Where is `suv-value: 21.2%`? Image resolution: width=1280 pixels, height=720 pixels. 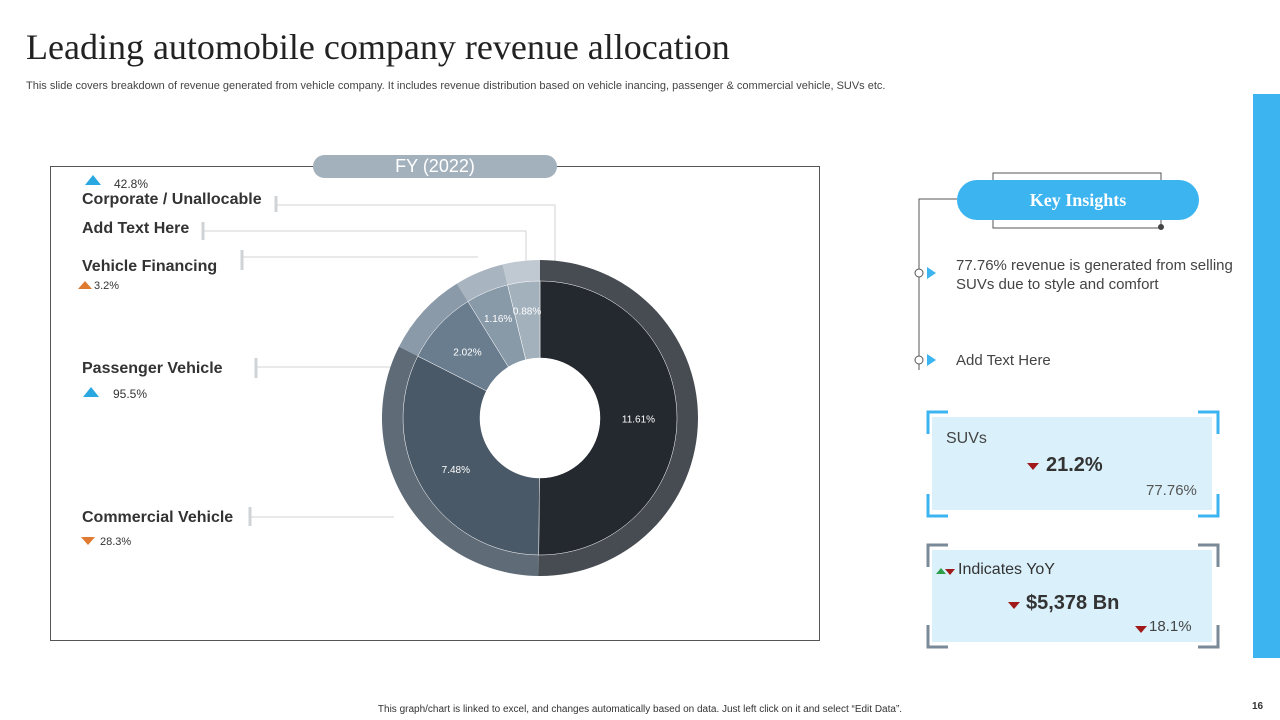
suv-value: 21.2% is located at coordinates (1074, 465).